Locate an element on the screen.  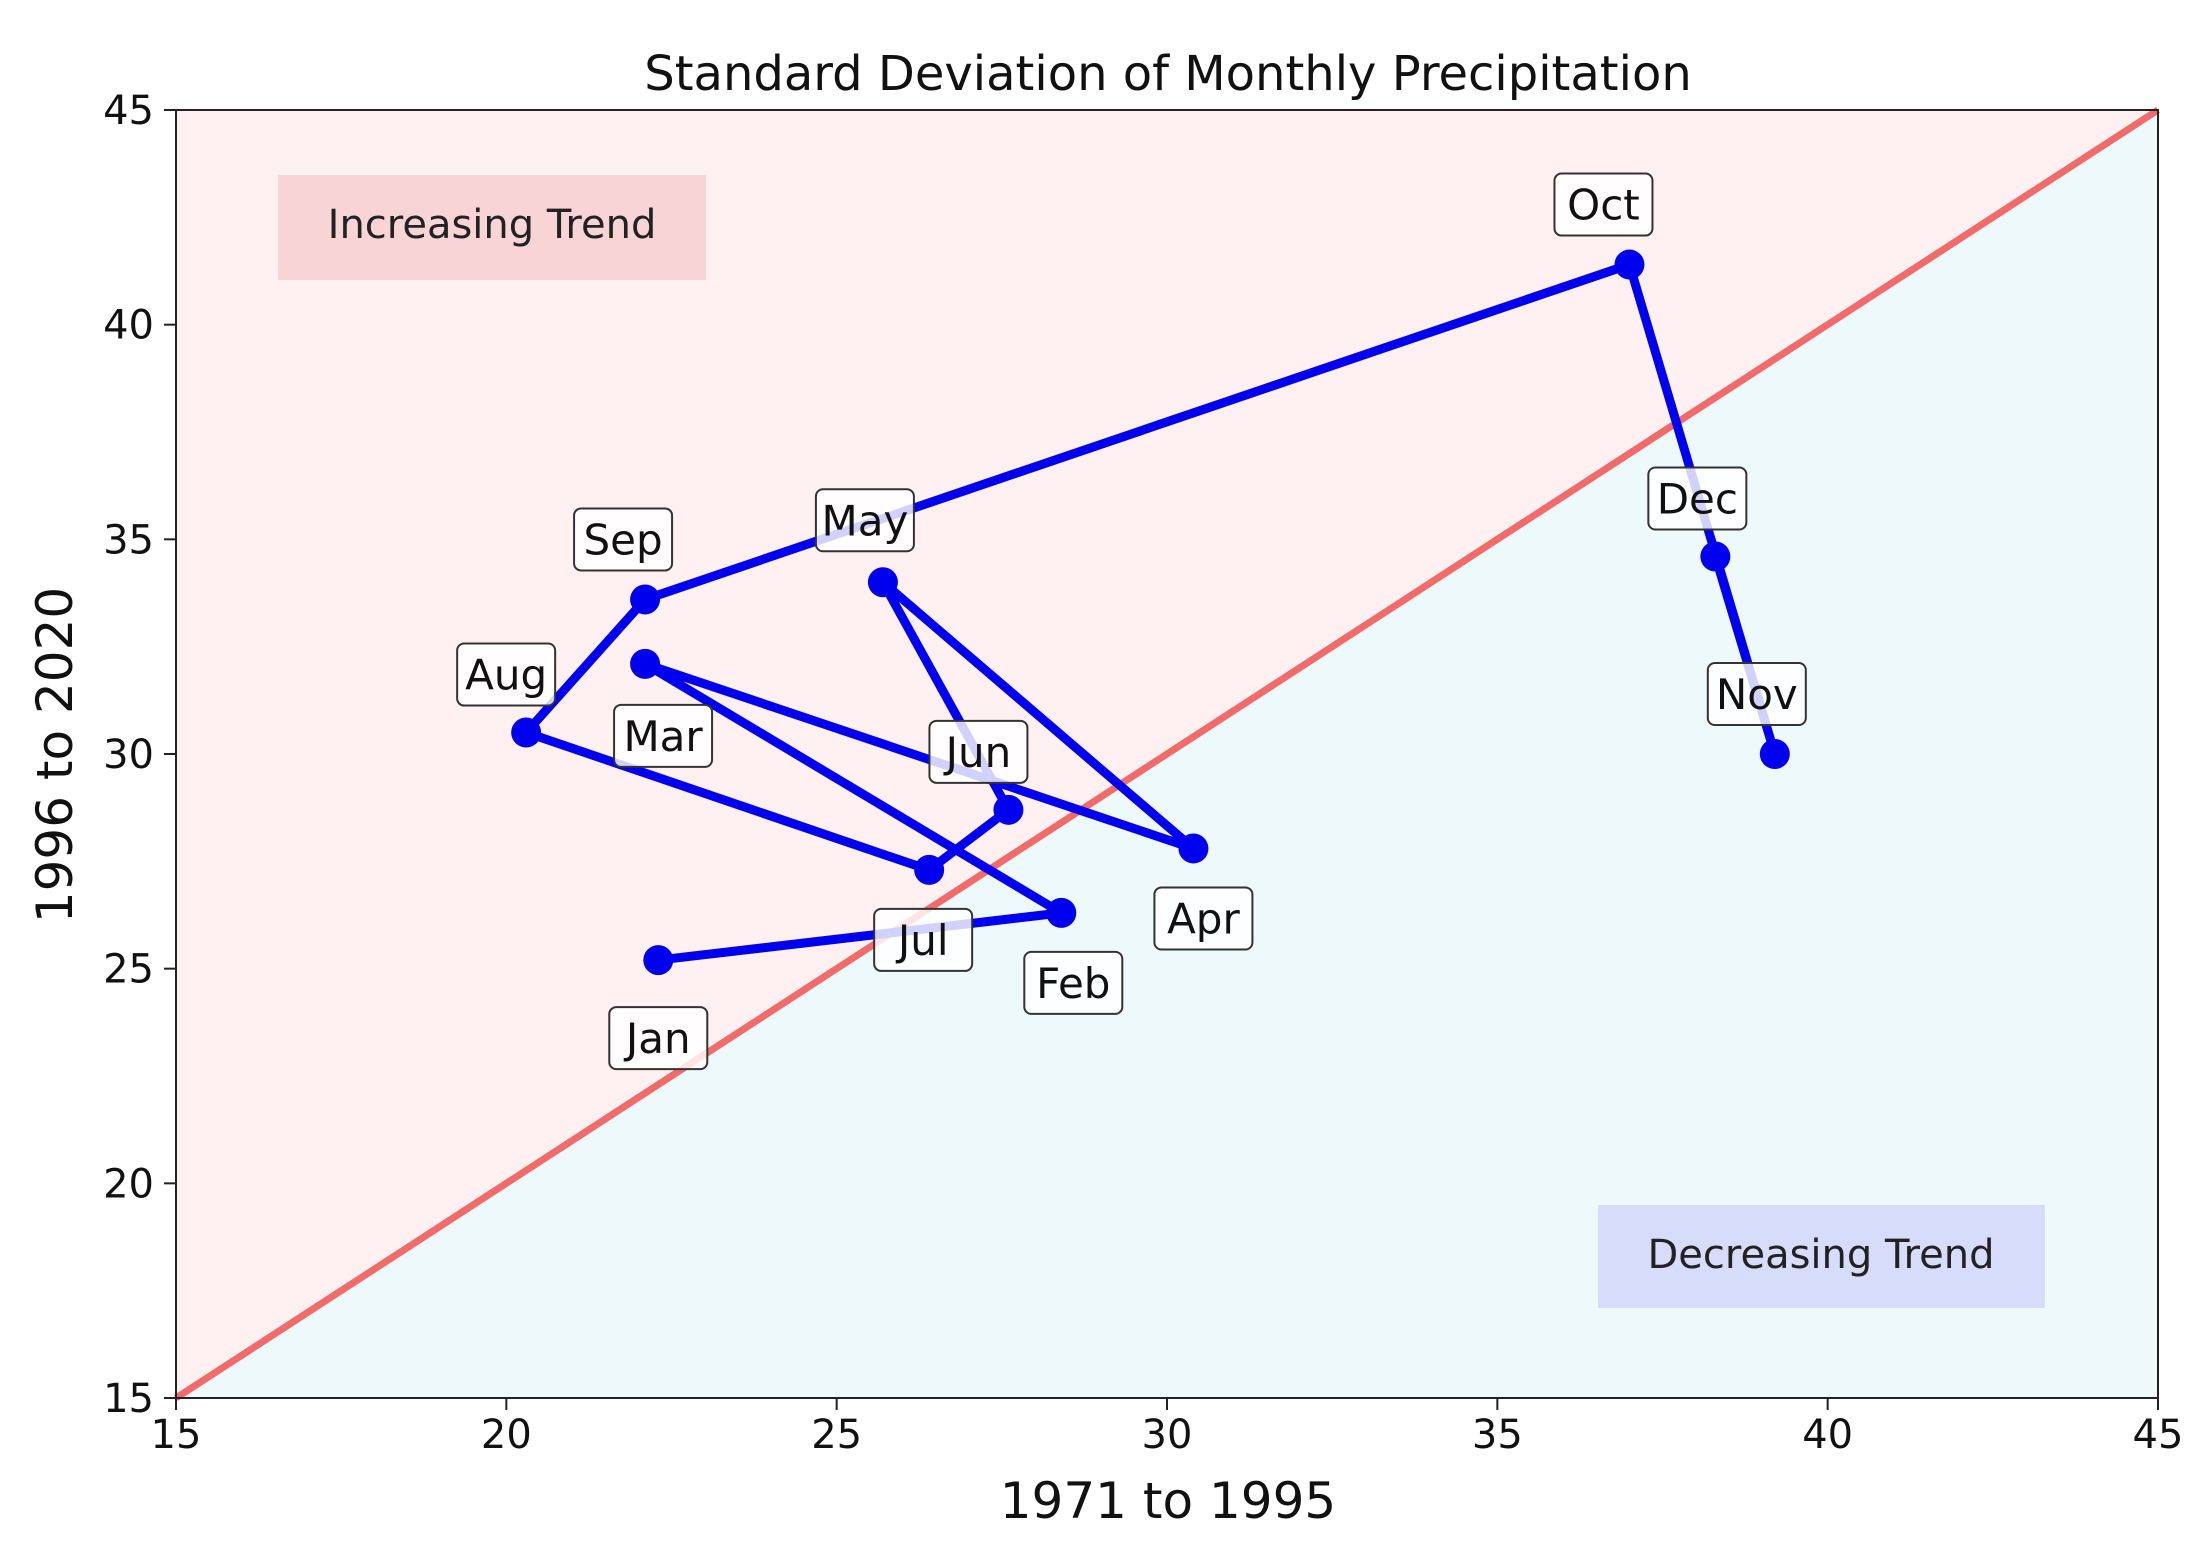
point-label-box-oct is located at coordinates (1603, 204).